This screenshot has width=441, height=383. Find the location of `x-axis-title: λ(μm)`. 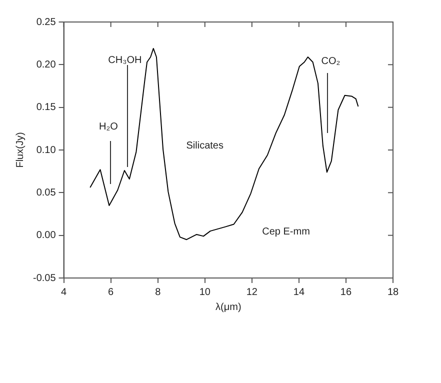

x-axis-title: λ(μm) is located at coordinates (229, 307).